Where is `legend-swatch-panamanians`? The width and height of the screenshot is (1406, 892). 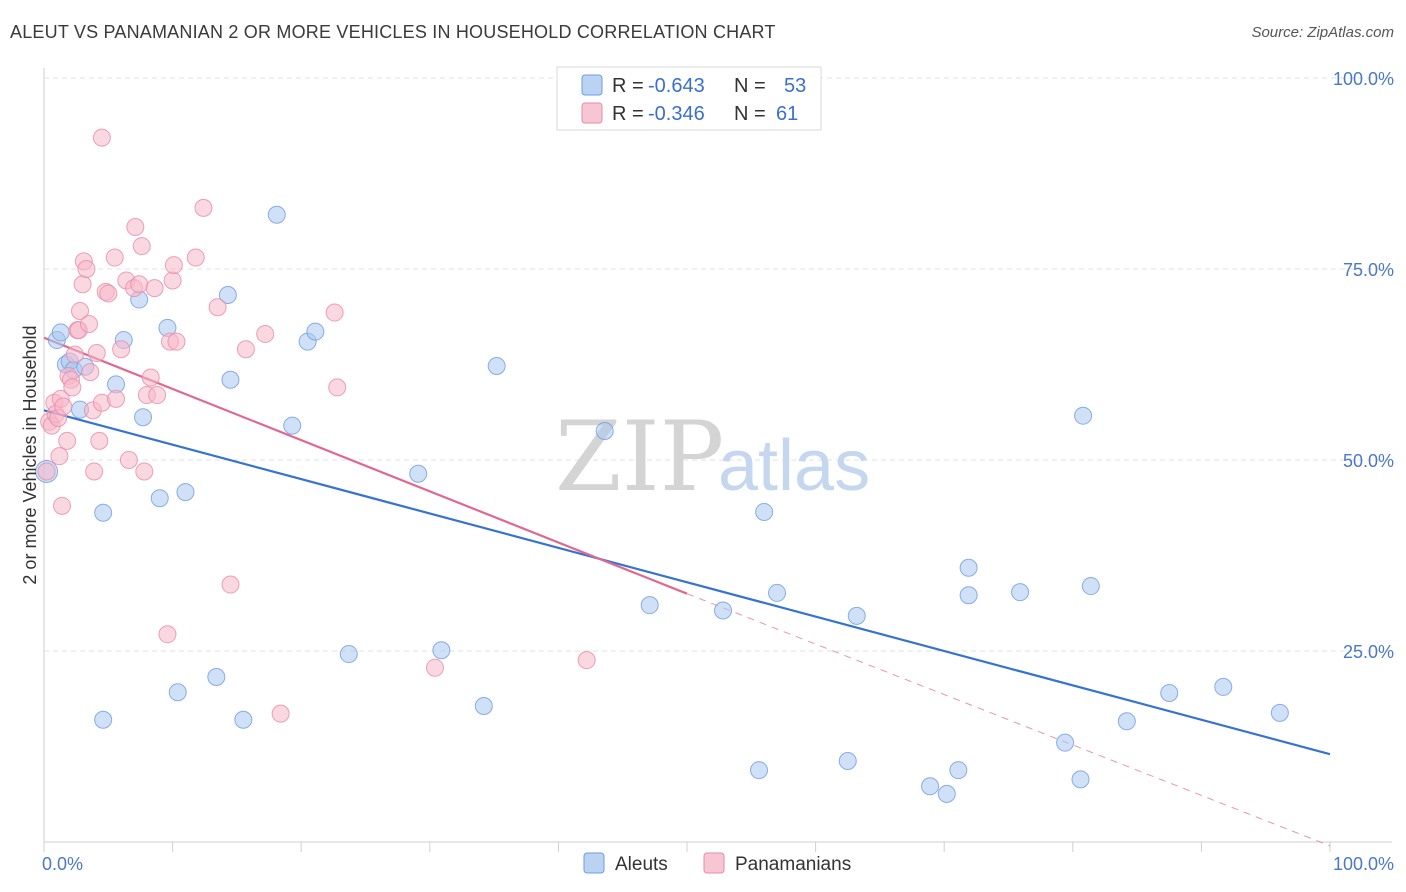 legend-swatch-panamanians is located at coordinates (592, 113).